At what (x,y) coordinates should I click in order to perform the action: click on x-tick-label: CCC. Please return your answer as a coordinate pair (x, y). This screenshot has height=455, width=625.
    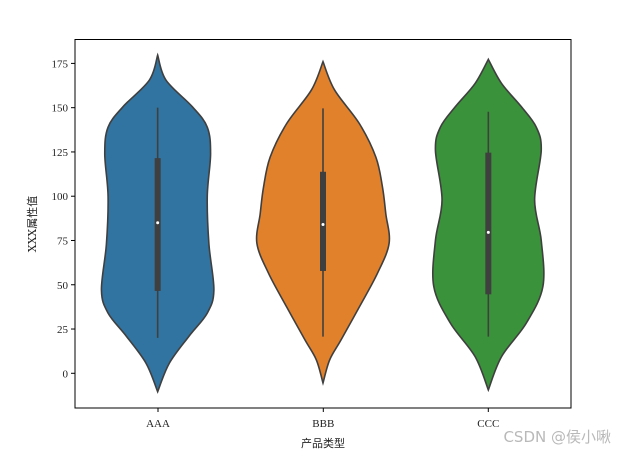
    Looking at the image, I should click on (488, 424).